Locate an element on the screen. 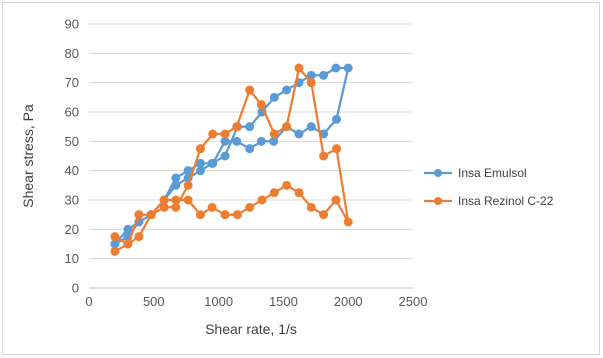 The image size is (603, 358). y-tick-label: 80 is located at coordinates (72, 53).